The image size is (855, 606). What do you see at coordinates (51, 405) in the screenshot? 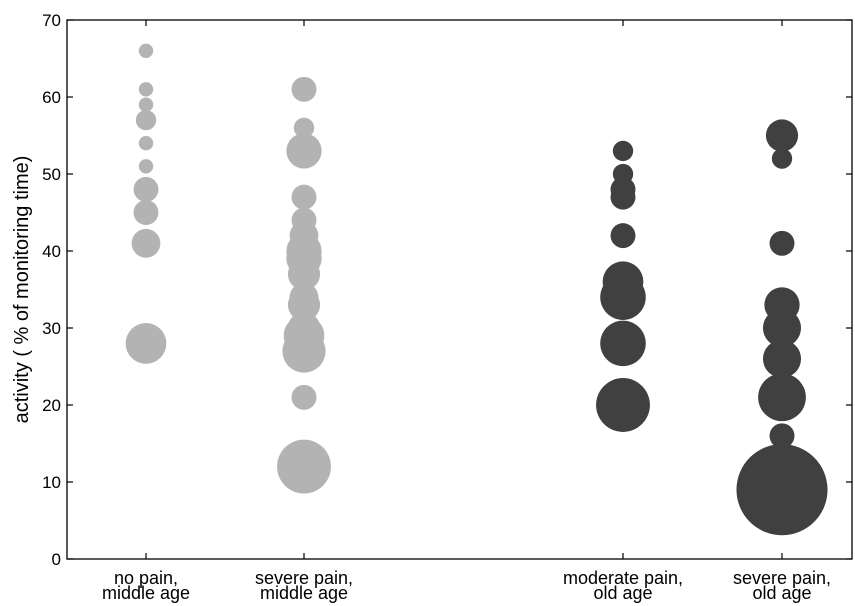
I see `y-tick-label: 20` at bounding box center [51, 405].